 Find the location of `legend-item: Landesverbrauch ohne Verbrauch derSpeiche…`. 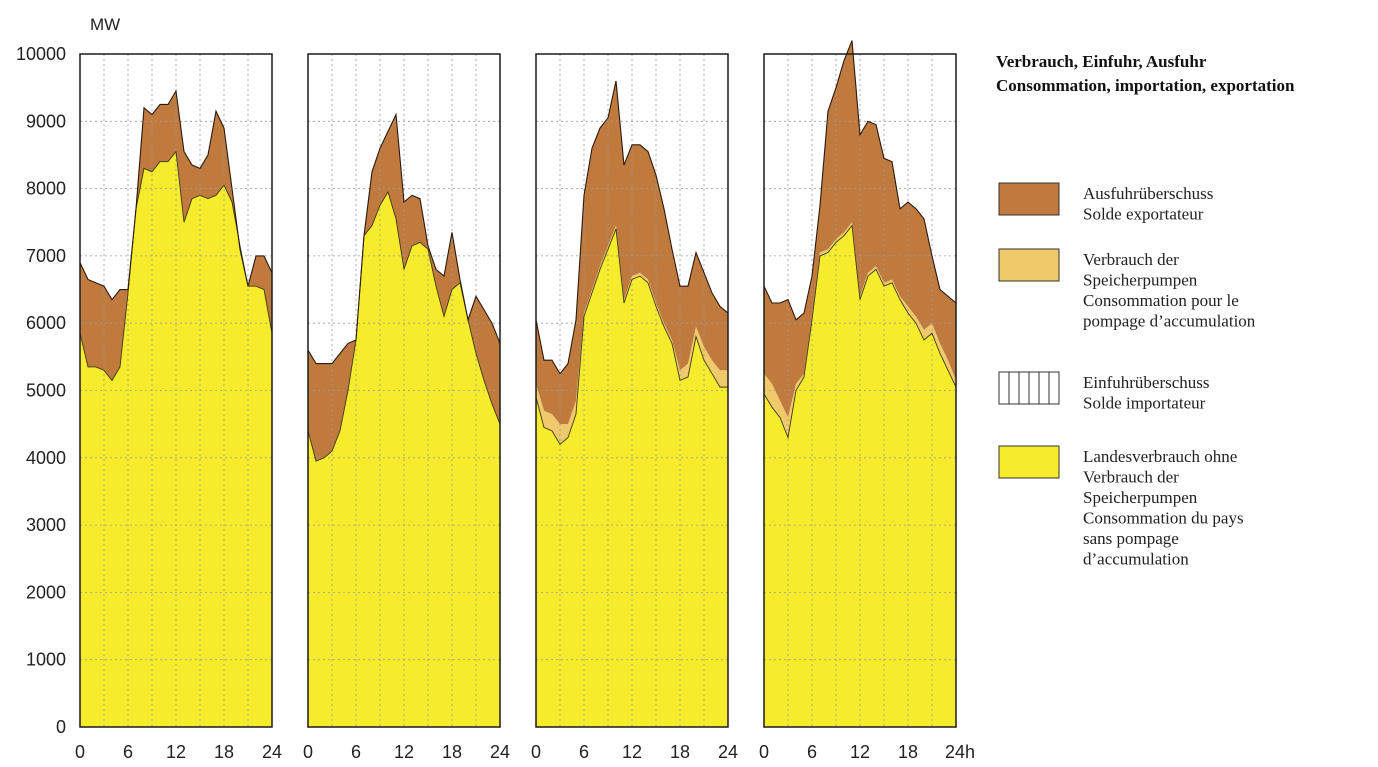

legend-item: Landesverbrauch ohne Verbrauch derSpeiche… is located at coordinates (1121, 507).